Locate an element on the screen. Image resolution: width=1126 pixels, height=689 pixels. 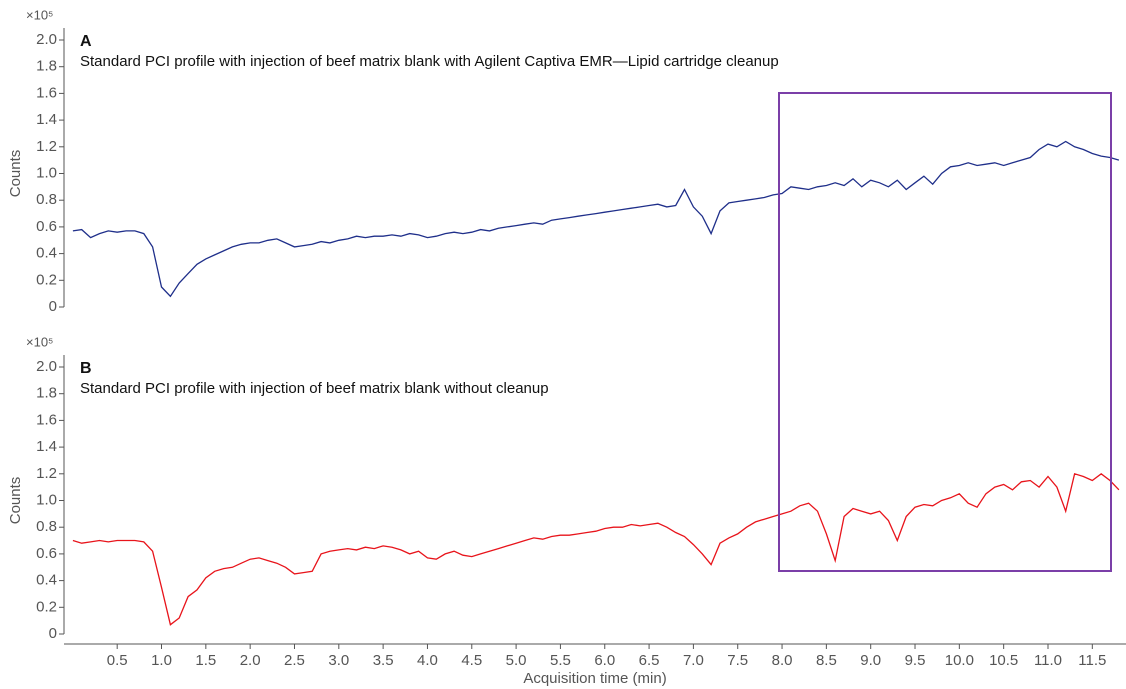
x-tick-label: 4.0 is located at coordinates (427, 660).